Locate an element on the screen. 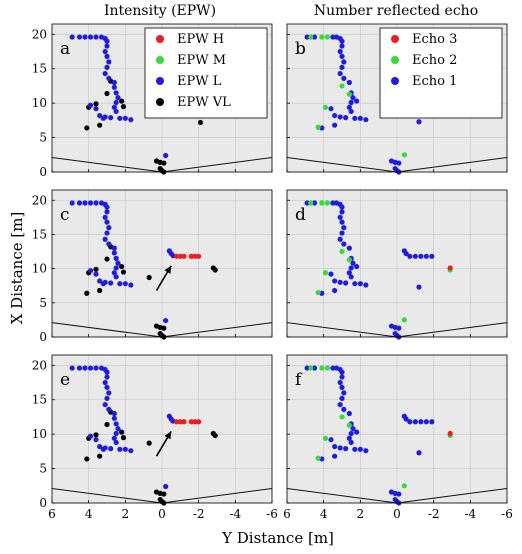  x-axis-label: Y Distance [m] is located at coordinates (277, 538).